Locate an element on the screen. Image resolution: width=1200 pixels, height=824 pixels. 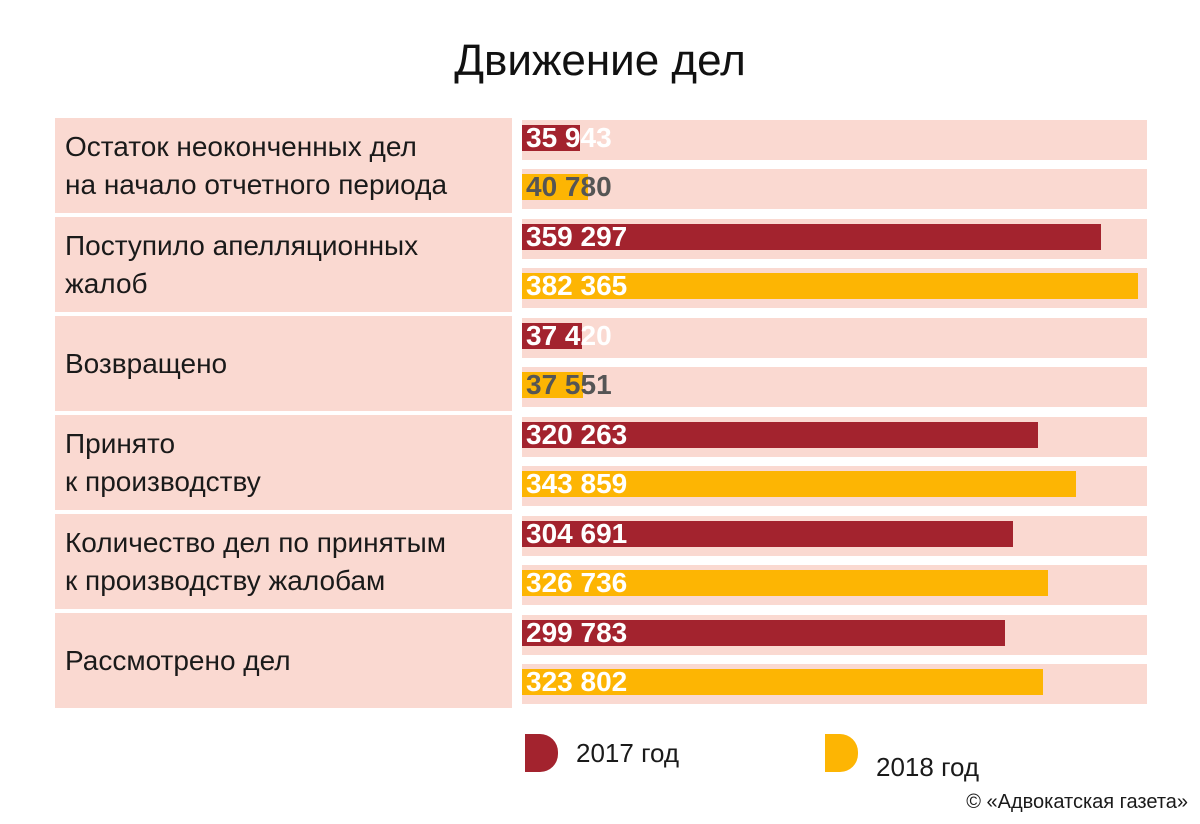
legend-label: 2017 год is located at coordinates (628, 753).